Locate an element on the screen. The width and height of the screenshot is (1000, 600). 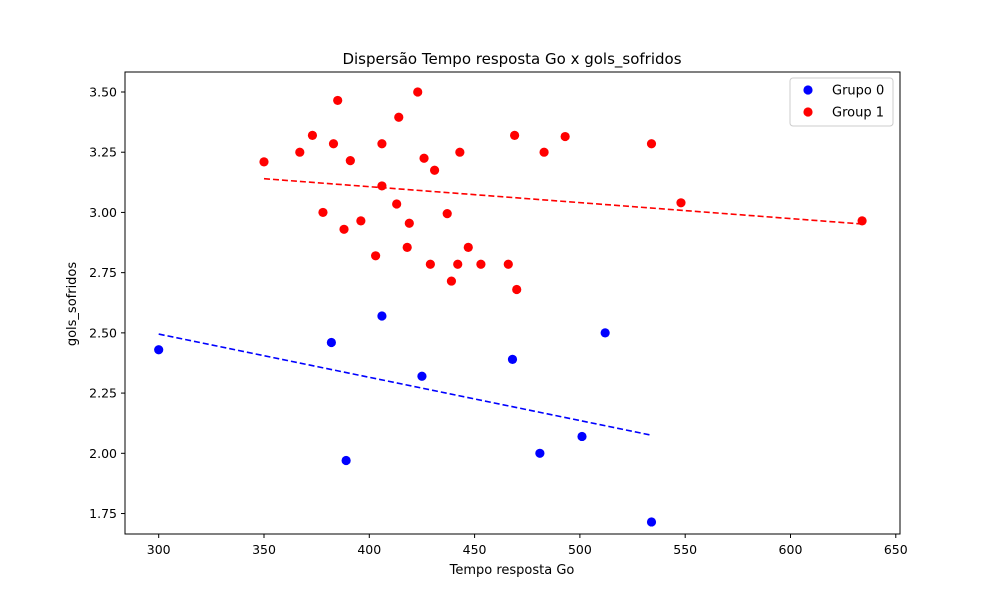
y-tick-label: 1.75 is located at coordinates (103, 513).